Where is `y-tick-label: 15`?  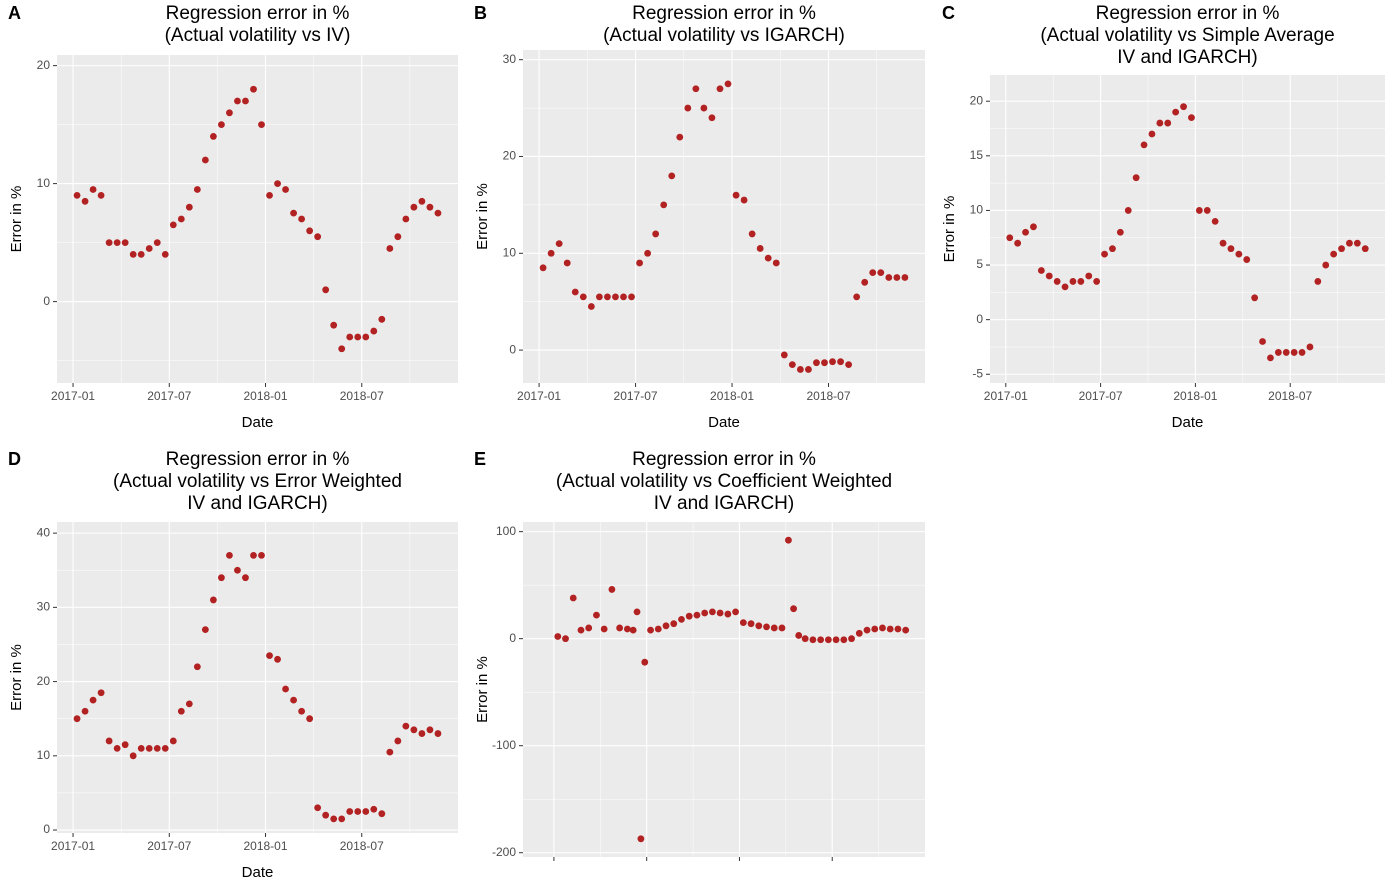
y-tick-label: 15 is located at coordinates (977, 155).